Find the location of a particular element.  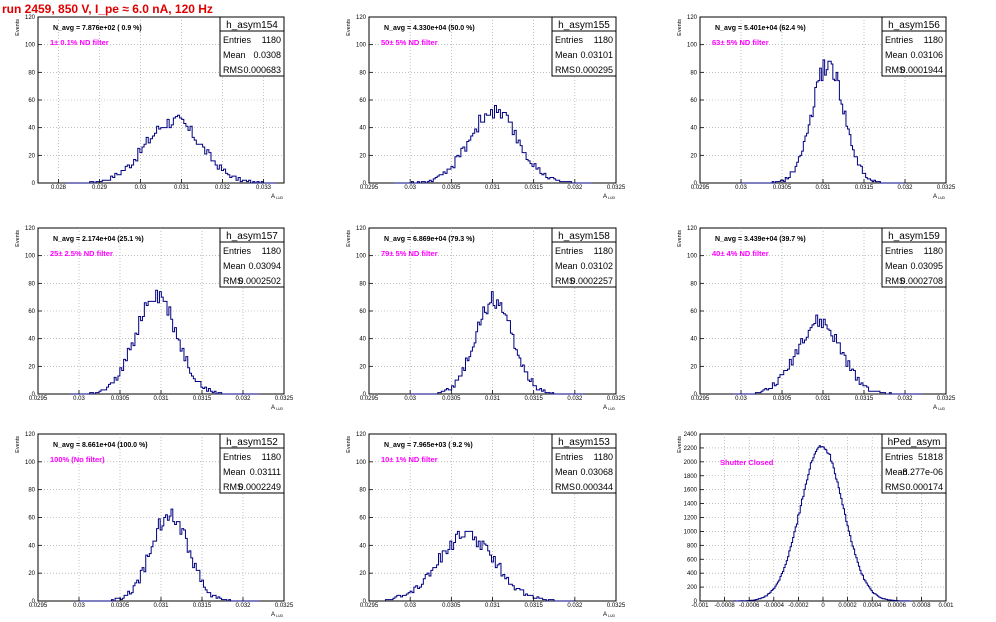

stats-value-rms: 0.000344 is located at coordinates (594, 487).